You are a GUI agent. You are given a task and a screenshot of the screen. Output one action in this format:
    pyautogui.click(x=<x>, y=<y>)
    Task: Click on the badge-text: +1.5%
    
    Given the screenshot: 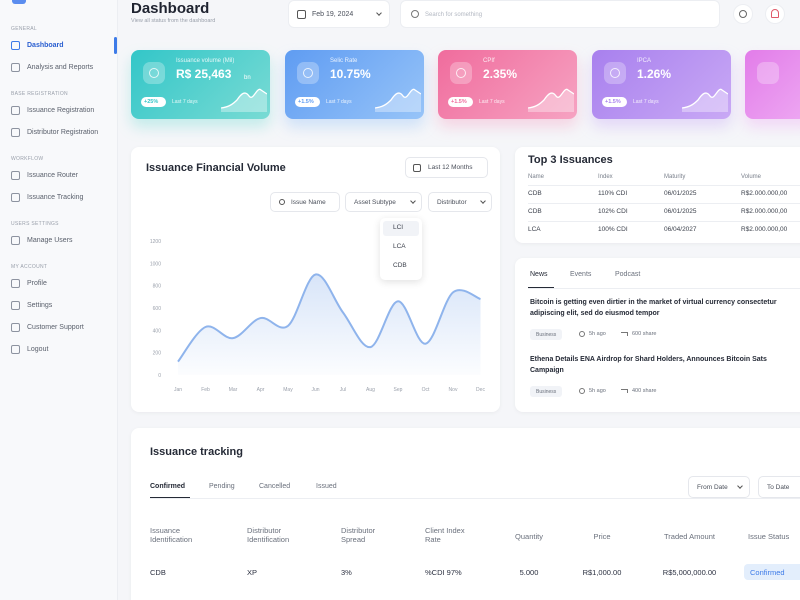 What is the action you would take?
    pyautogui.click(x=613, y=102)
    